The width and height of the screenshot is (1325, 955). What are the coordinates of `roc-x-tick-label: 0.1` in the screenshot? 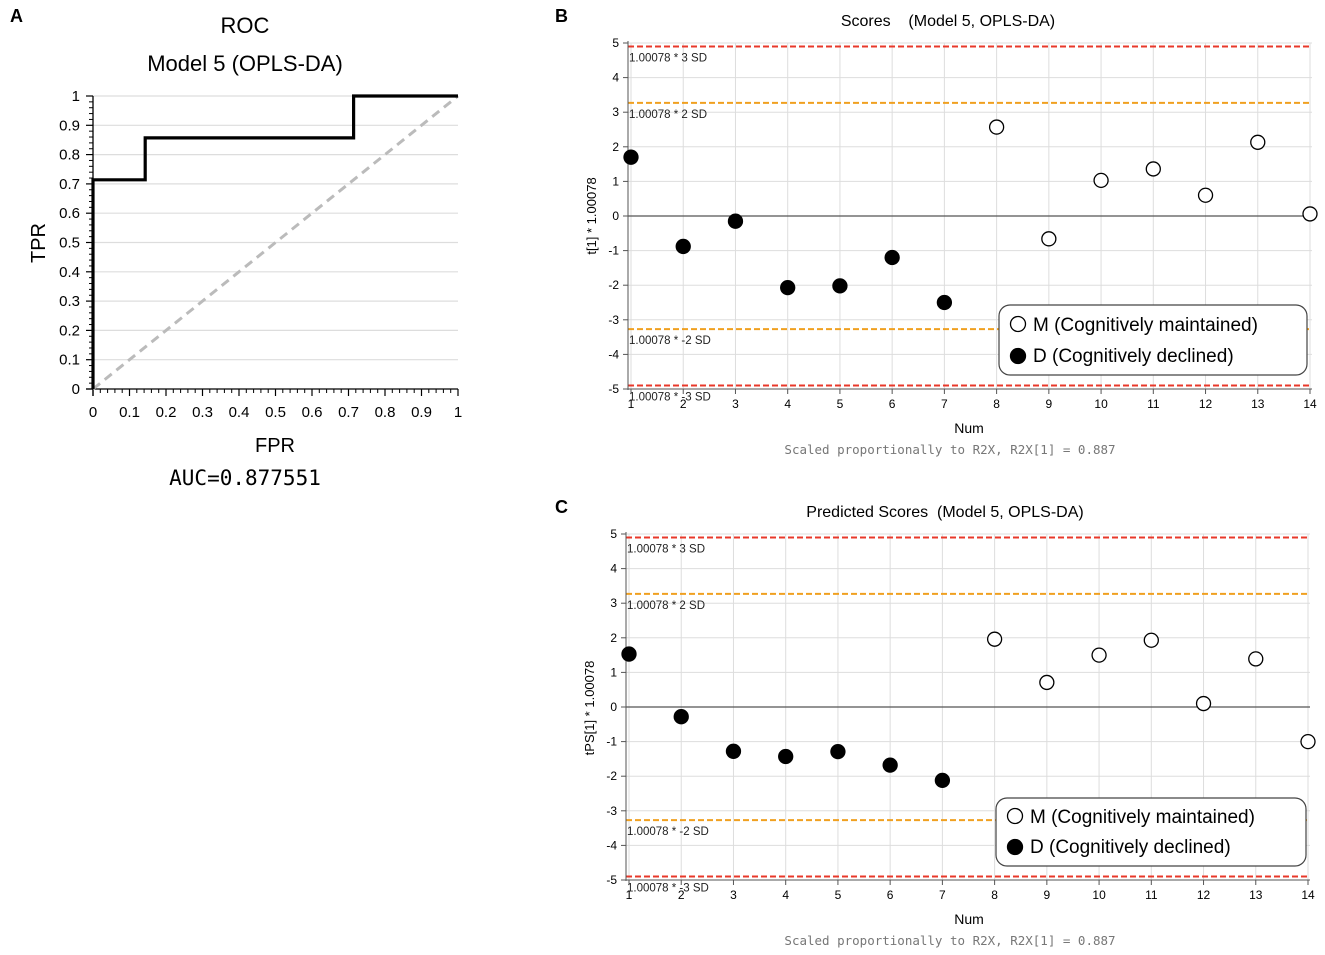 It's located at (129, 412).